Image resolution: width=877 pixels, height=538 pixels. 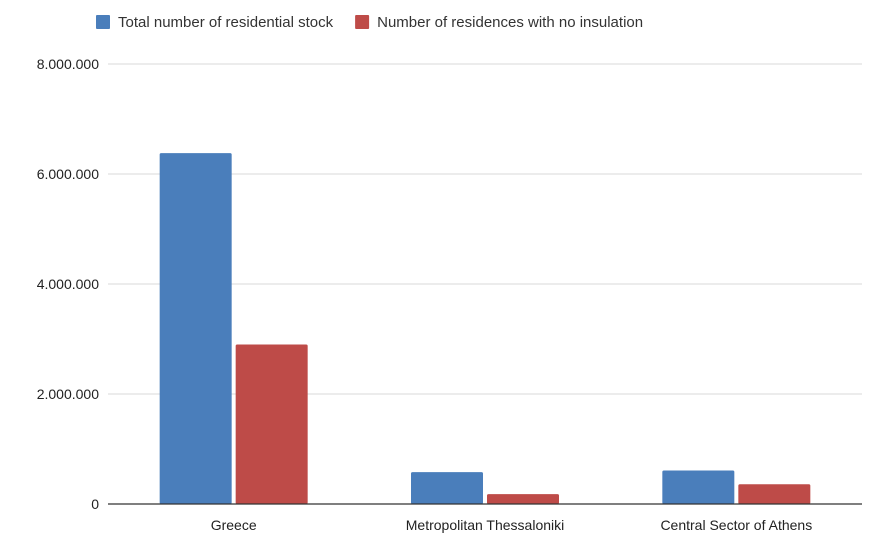 What do you see at coordinates (234, 525) in the screenshot?
I see `x-tick-label: Greece` at bounding box center [234, 525].